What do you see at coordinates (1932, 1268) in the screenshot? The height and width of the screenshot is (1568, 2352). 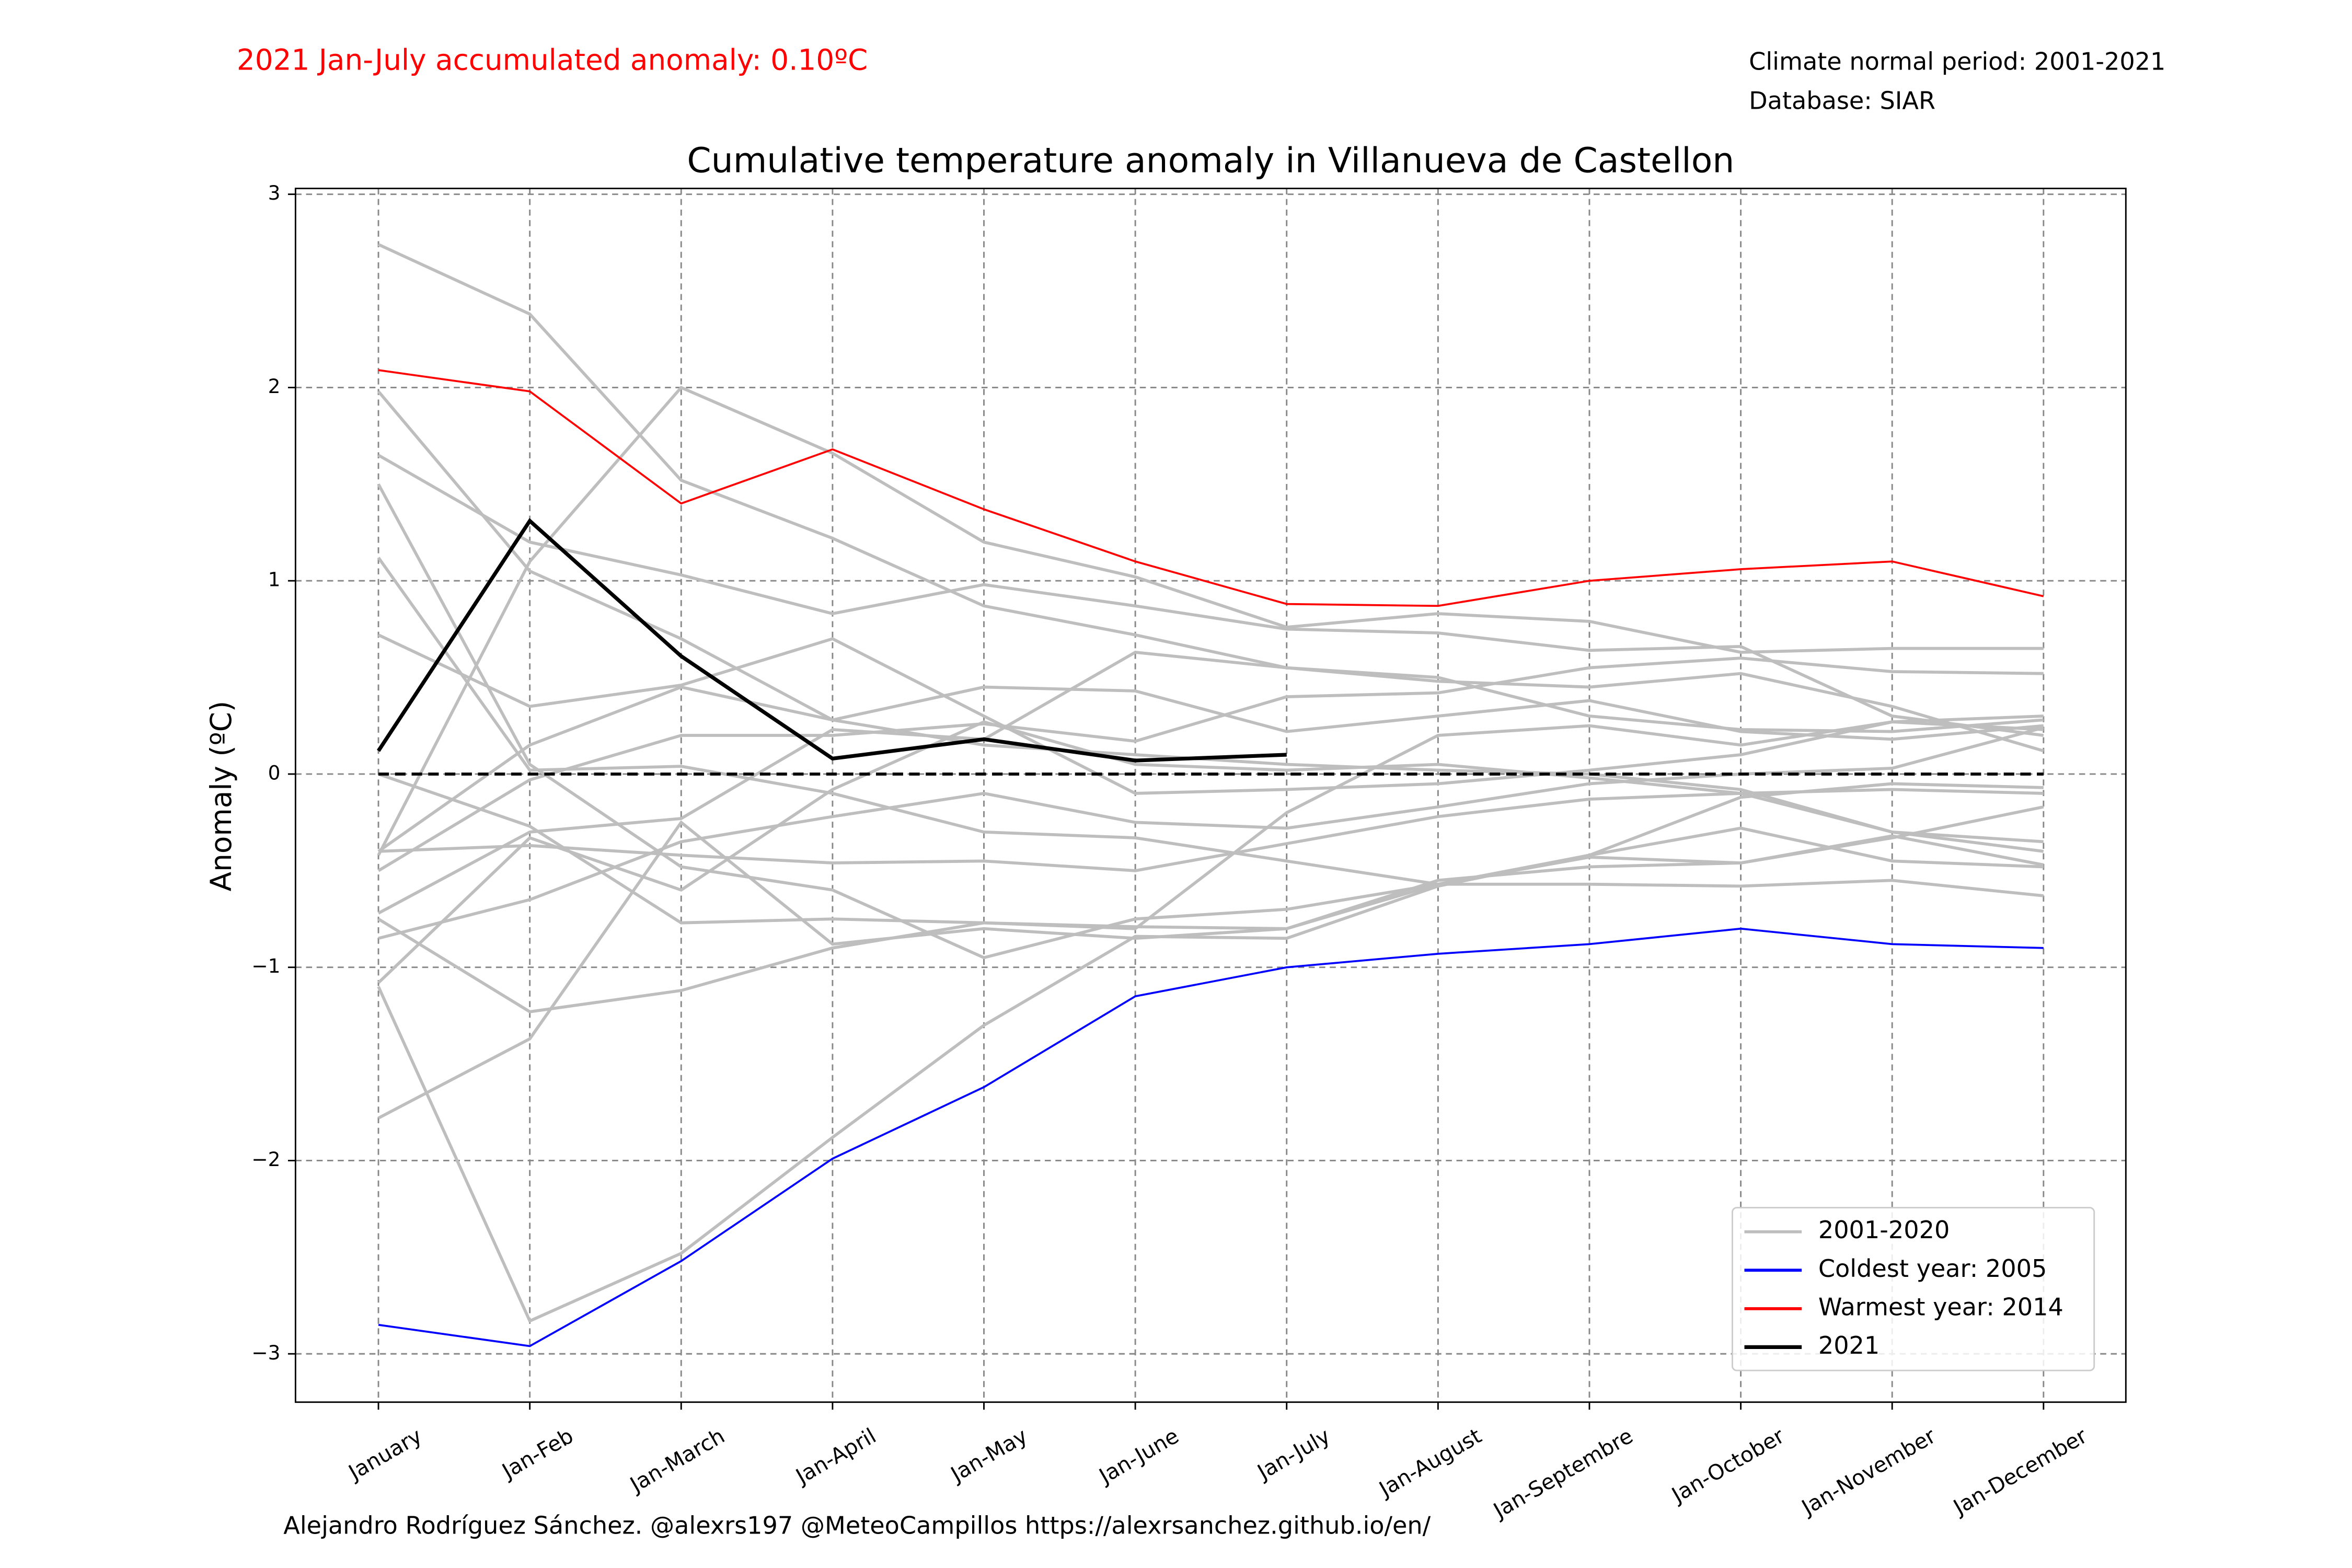 I see `legend-label: Coldest year: 2005` at bounding box center [1932, 1268].